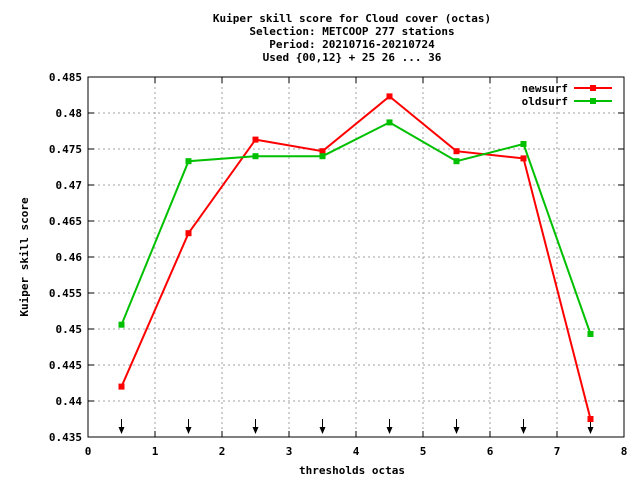 This screenshot has height=480, width=640. What do you see at coordinates (222, 451) in the screenshot?
I see `x-tick-label: 2` at bounding box center [222, 451].